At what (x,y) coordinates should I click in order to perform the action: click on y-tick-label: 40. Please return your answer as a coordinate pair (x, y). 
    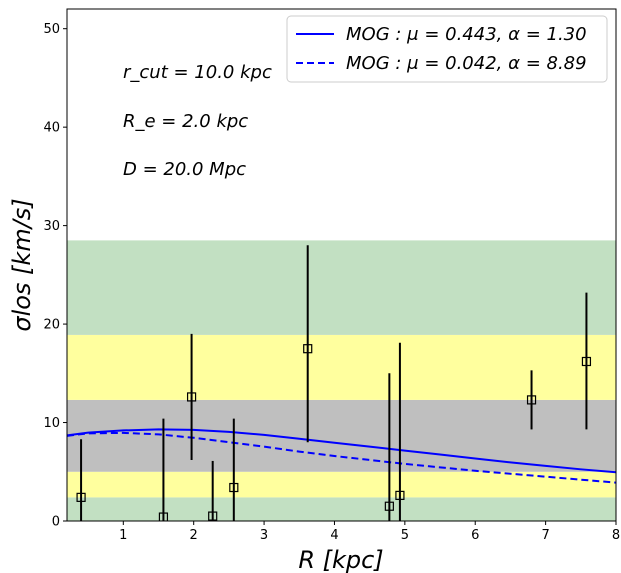
    Looking at the image, I should click on (51, 128).